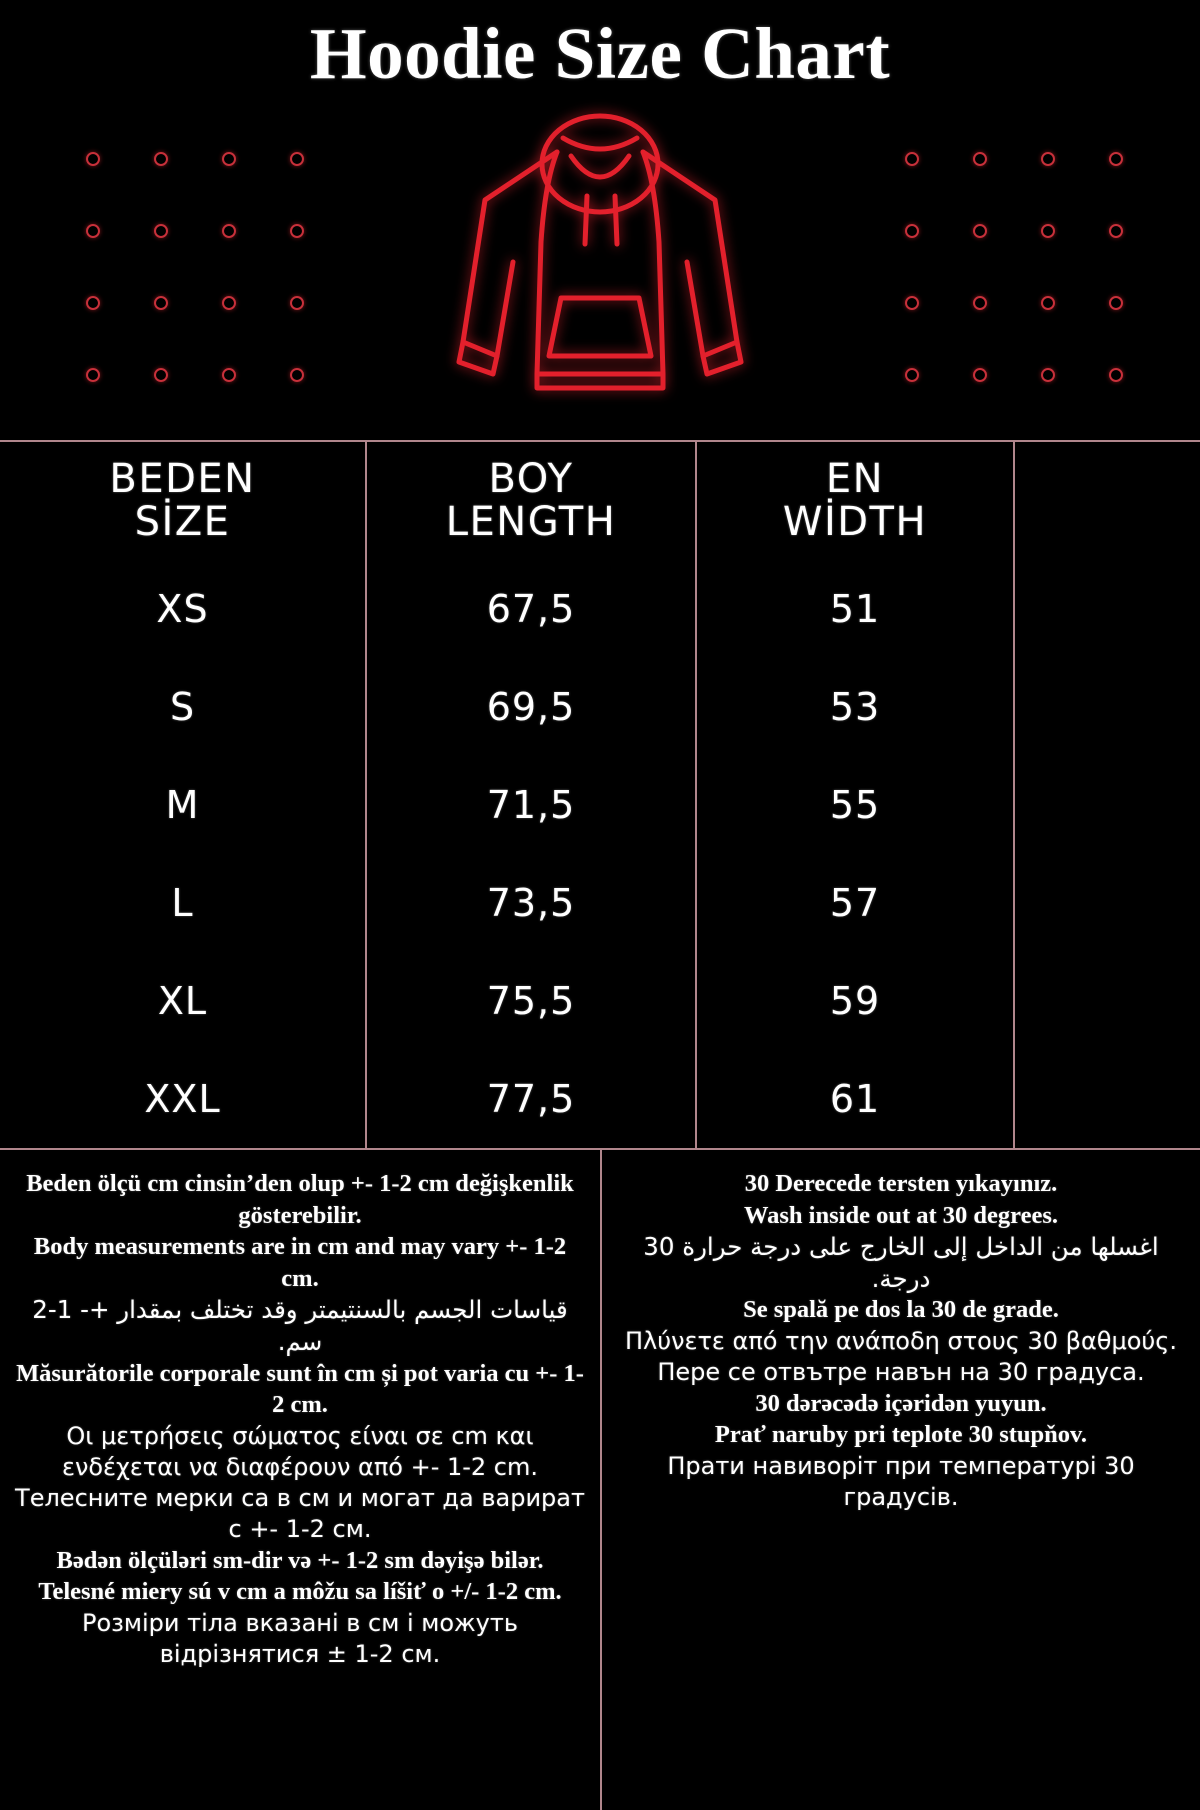  What do you see at coordinates (901, 1183) in the screenshot?
I see `washing-note-line: 30 Derecede tersten yıkayınız.` at bounding box center [901, 1183].